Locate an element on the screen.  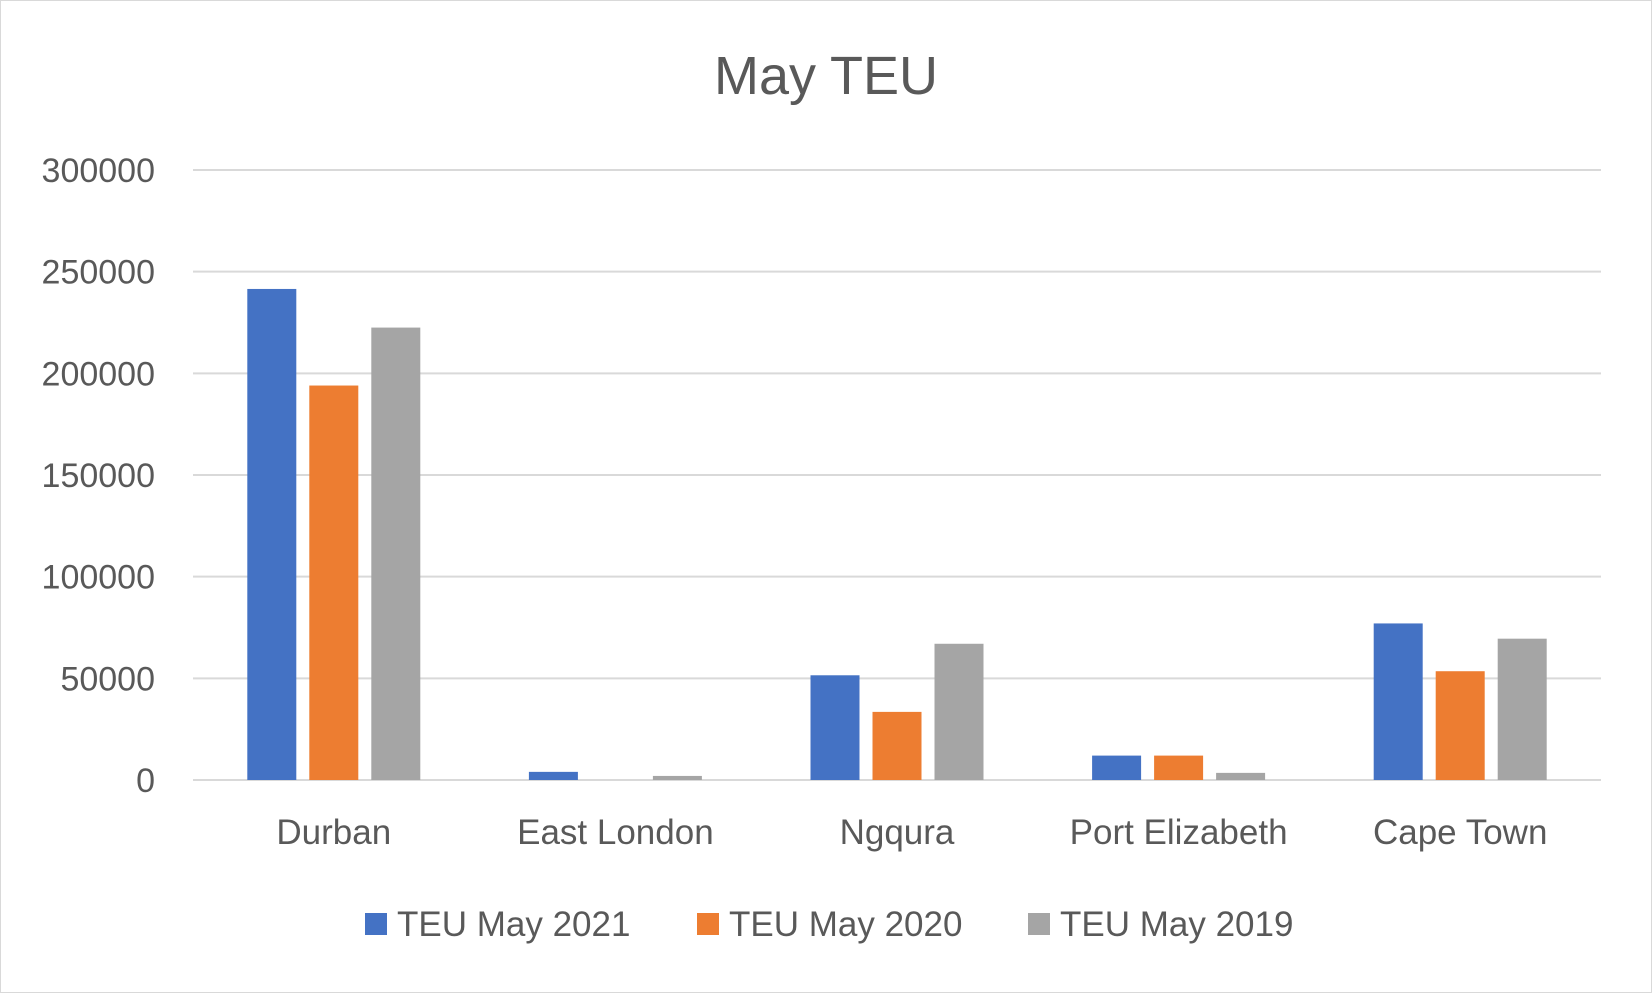
x-category-label: Port Elizabeth is located at coordinates (1179, 832).